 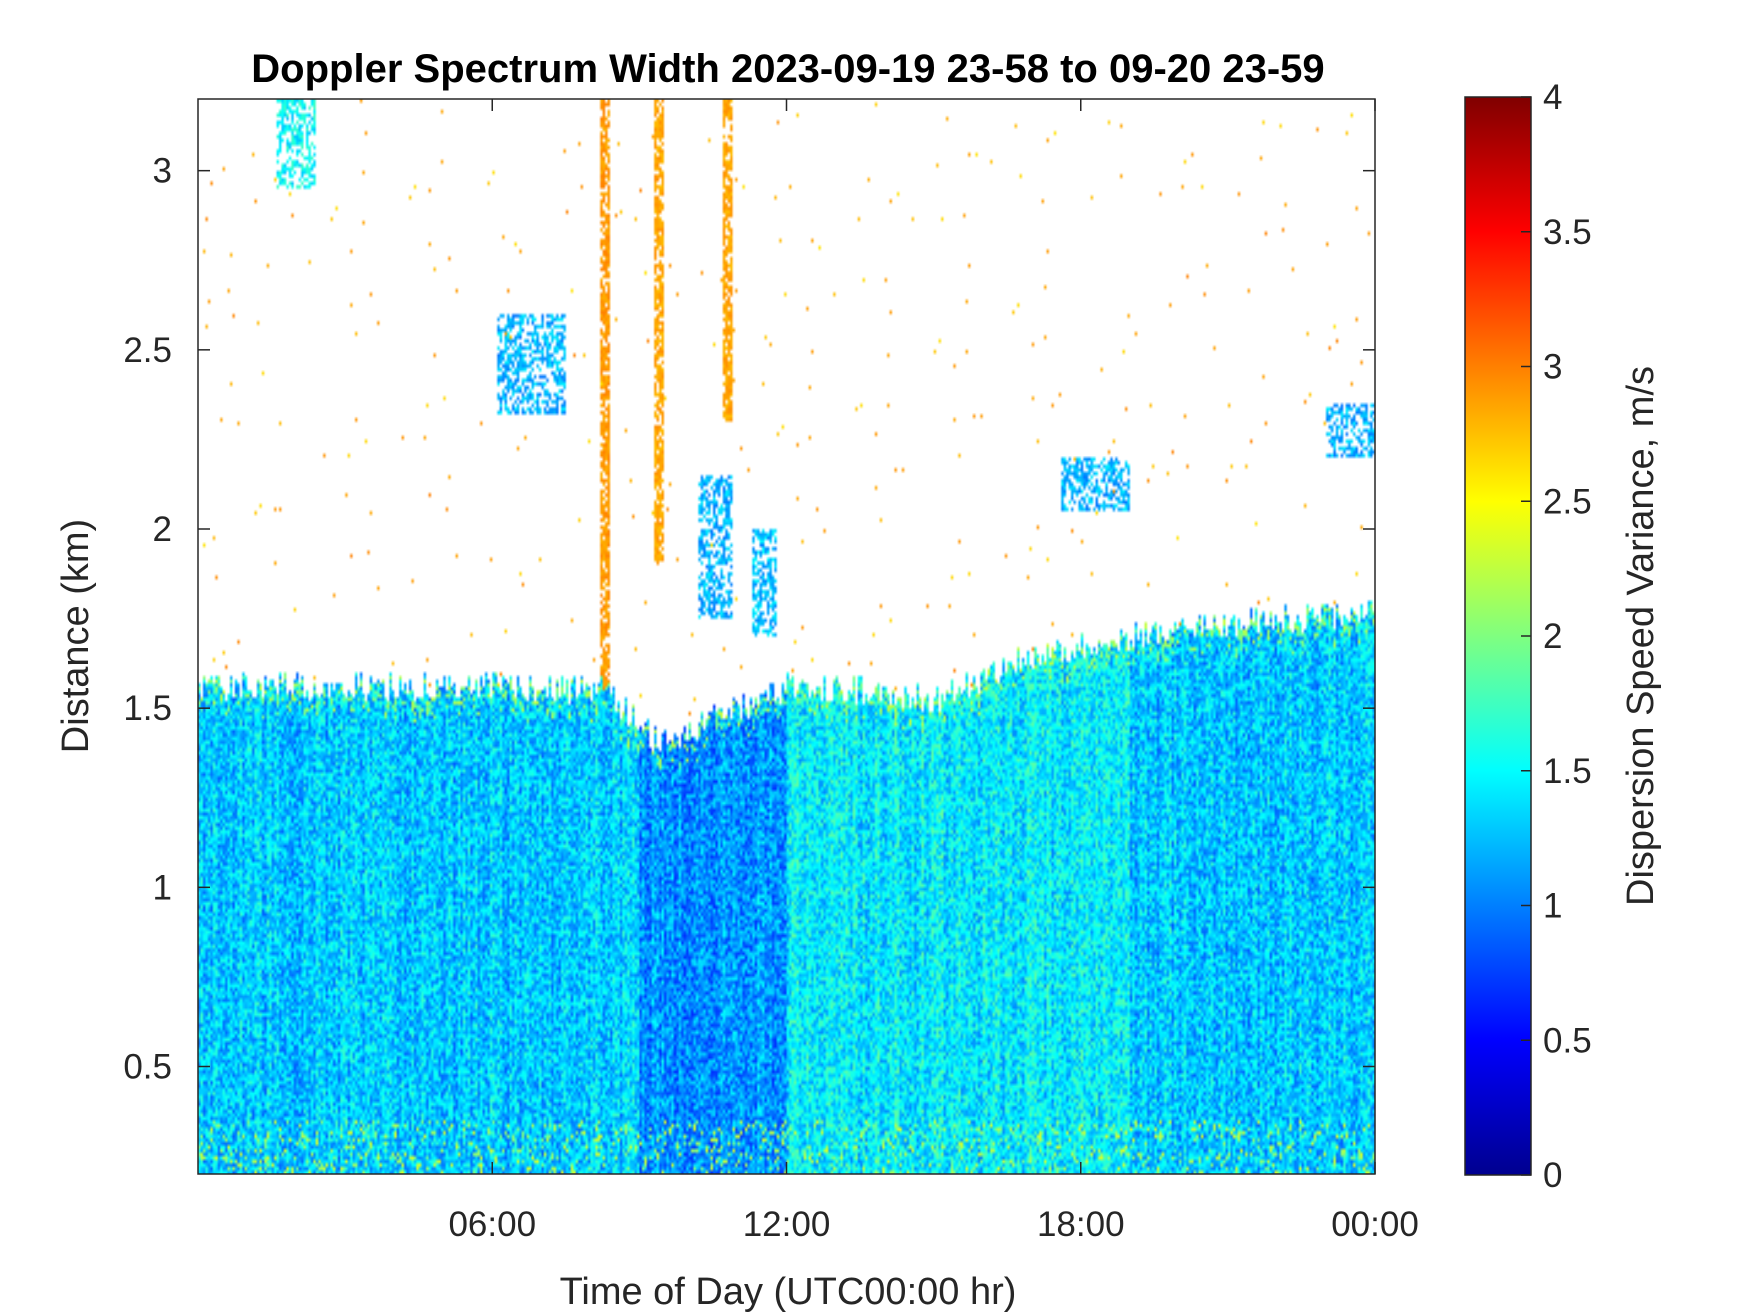 I want to click on x-tick-label: 06:00, so click(x=492, y=1224).